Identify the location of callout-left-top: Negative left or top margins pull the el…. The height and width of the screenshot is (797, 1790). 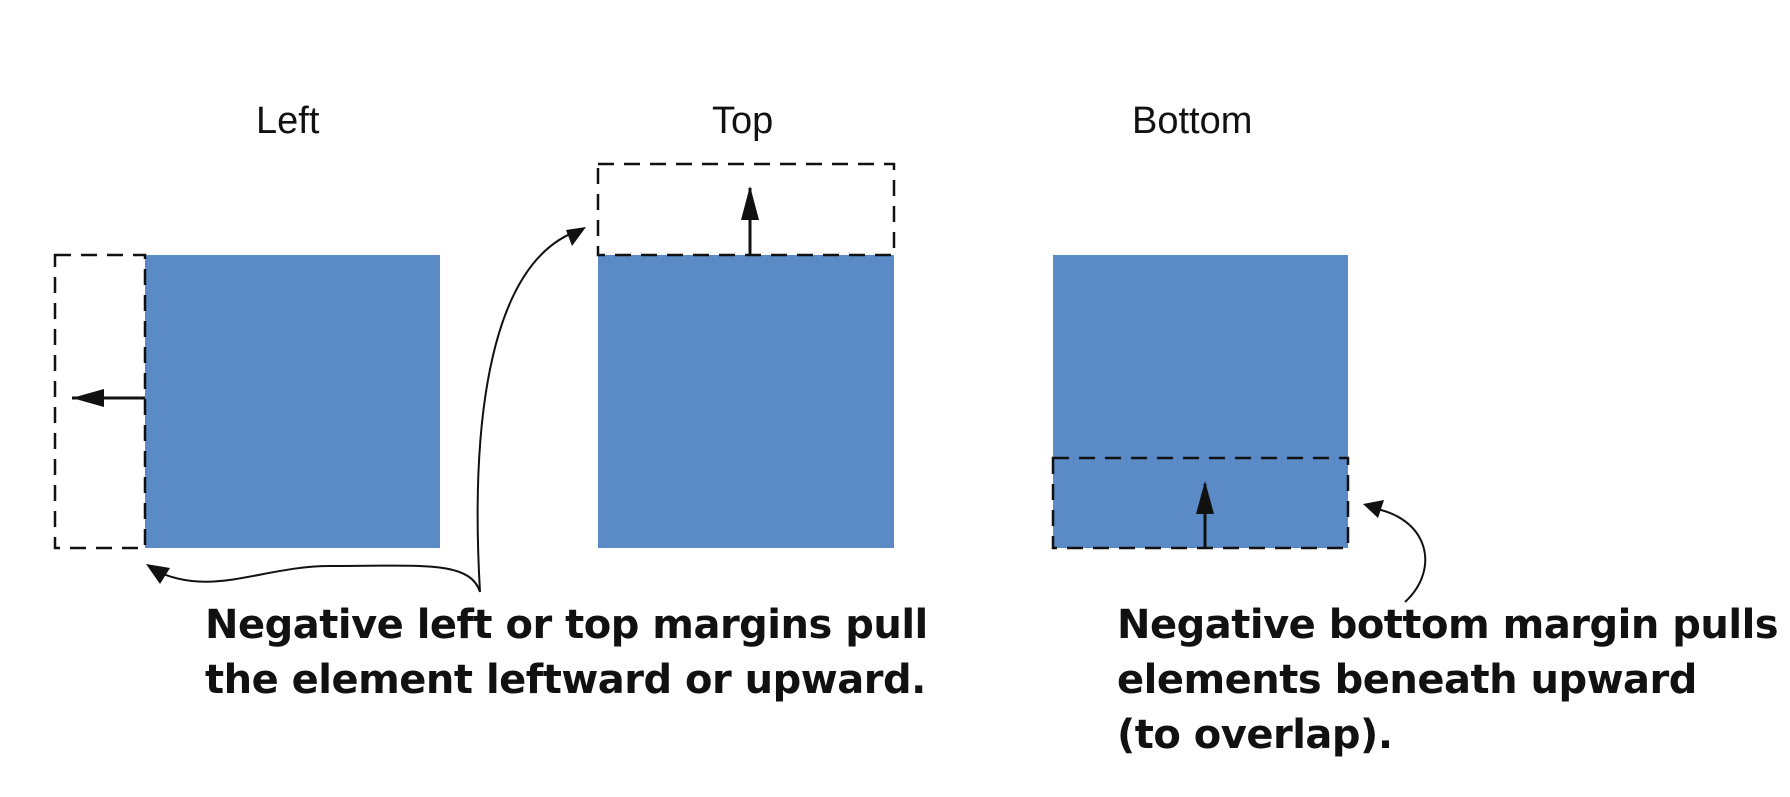
(566, 653).